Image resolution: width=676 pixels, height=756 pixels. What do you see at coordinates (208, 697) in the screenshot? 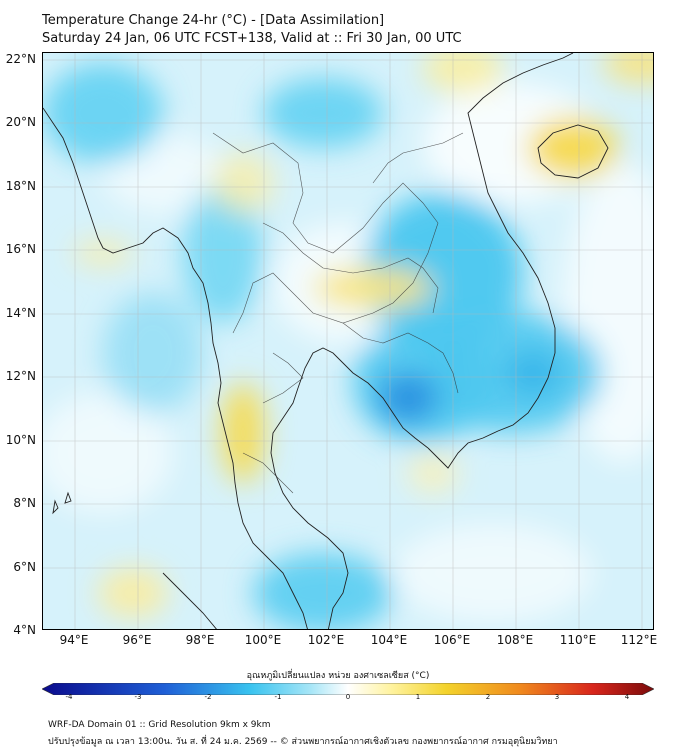
I see `colorbar-tick: -2` at bounding box center [208, 697].